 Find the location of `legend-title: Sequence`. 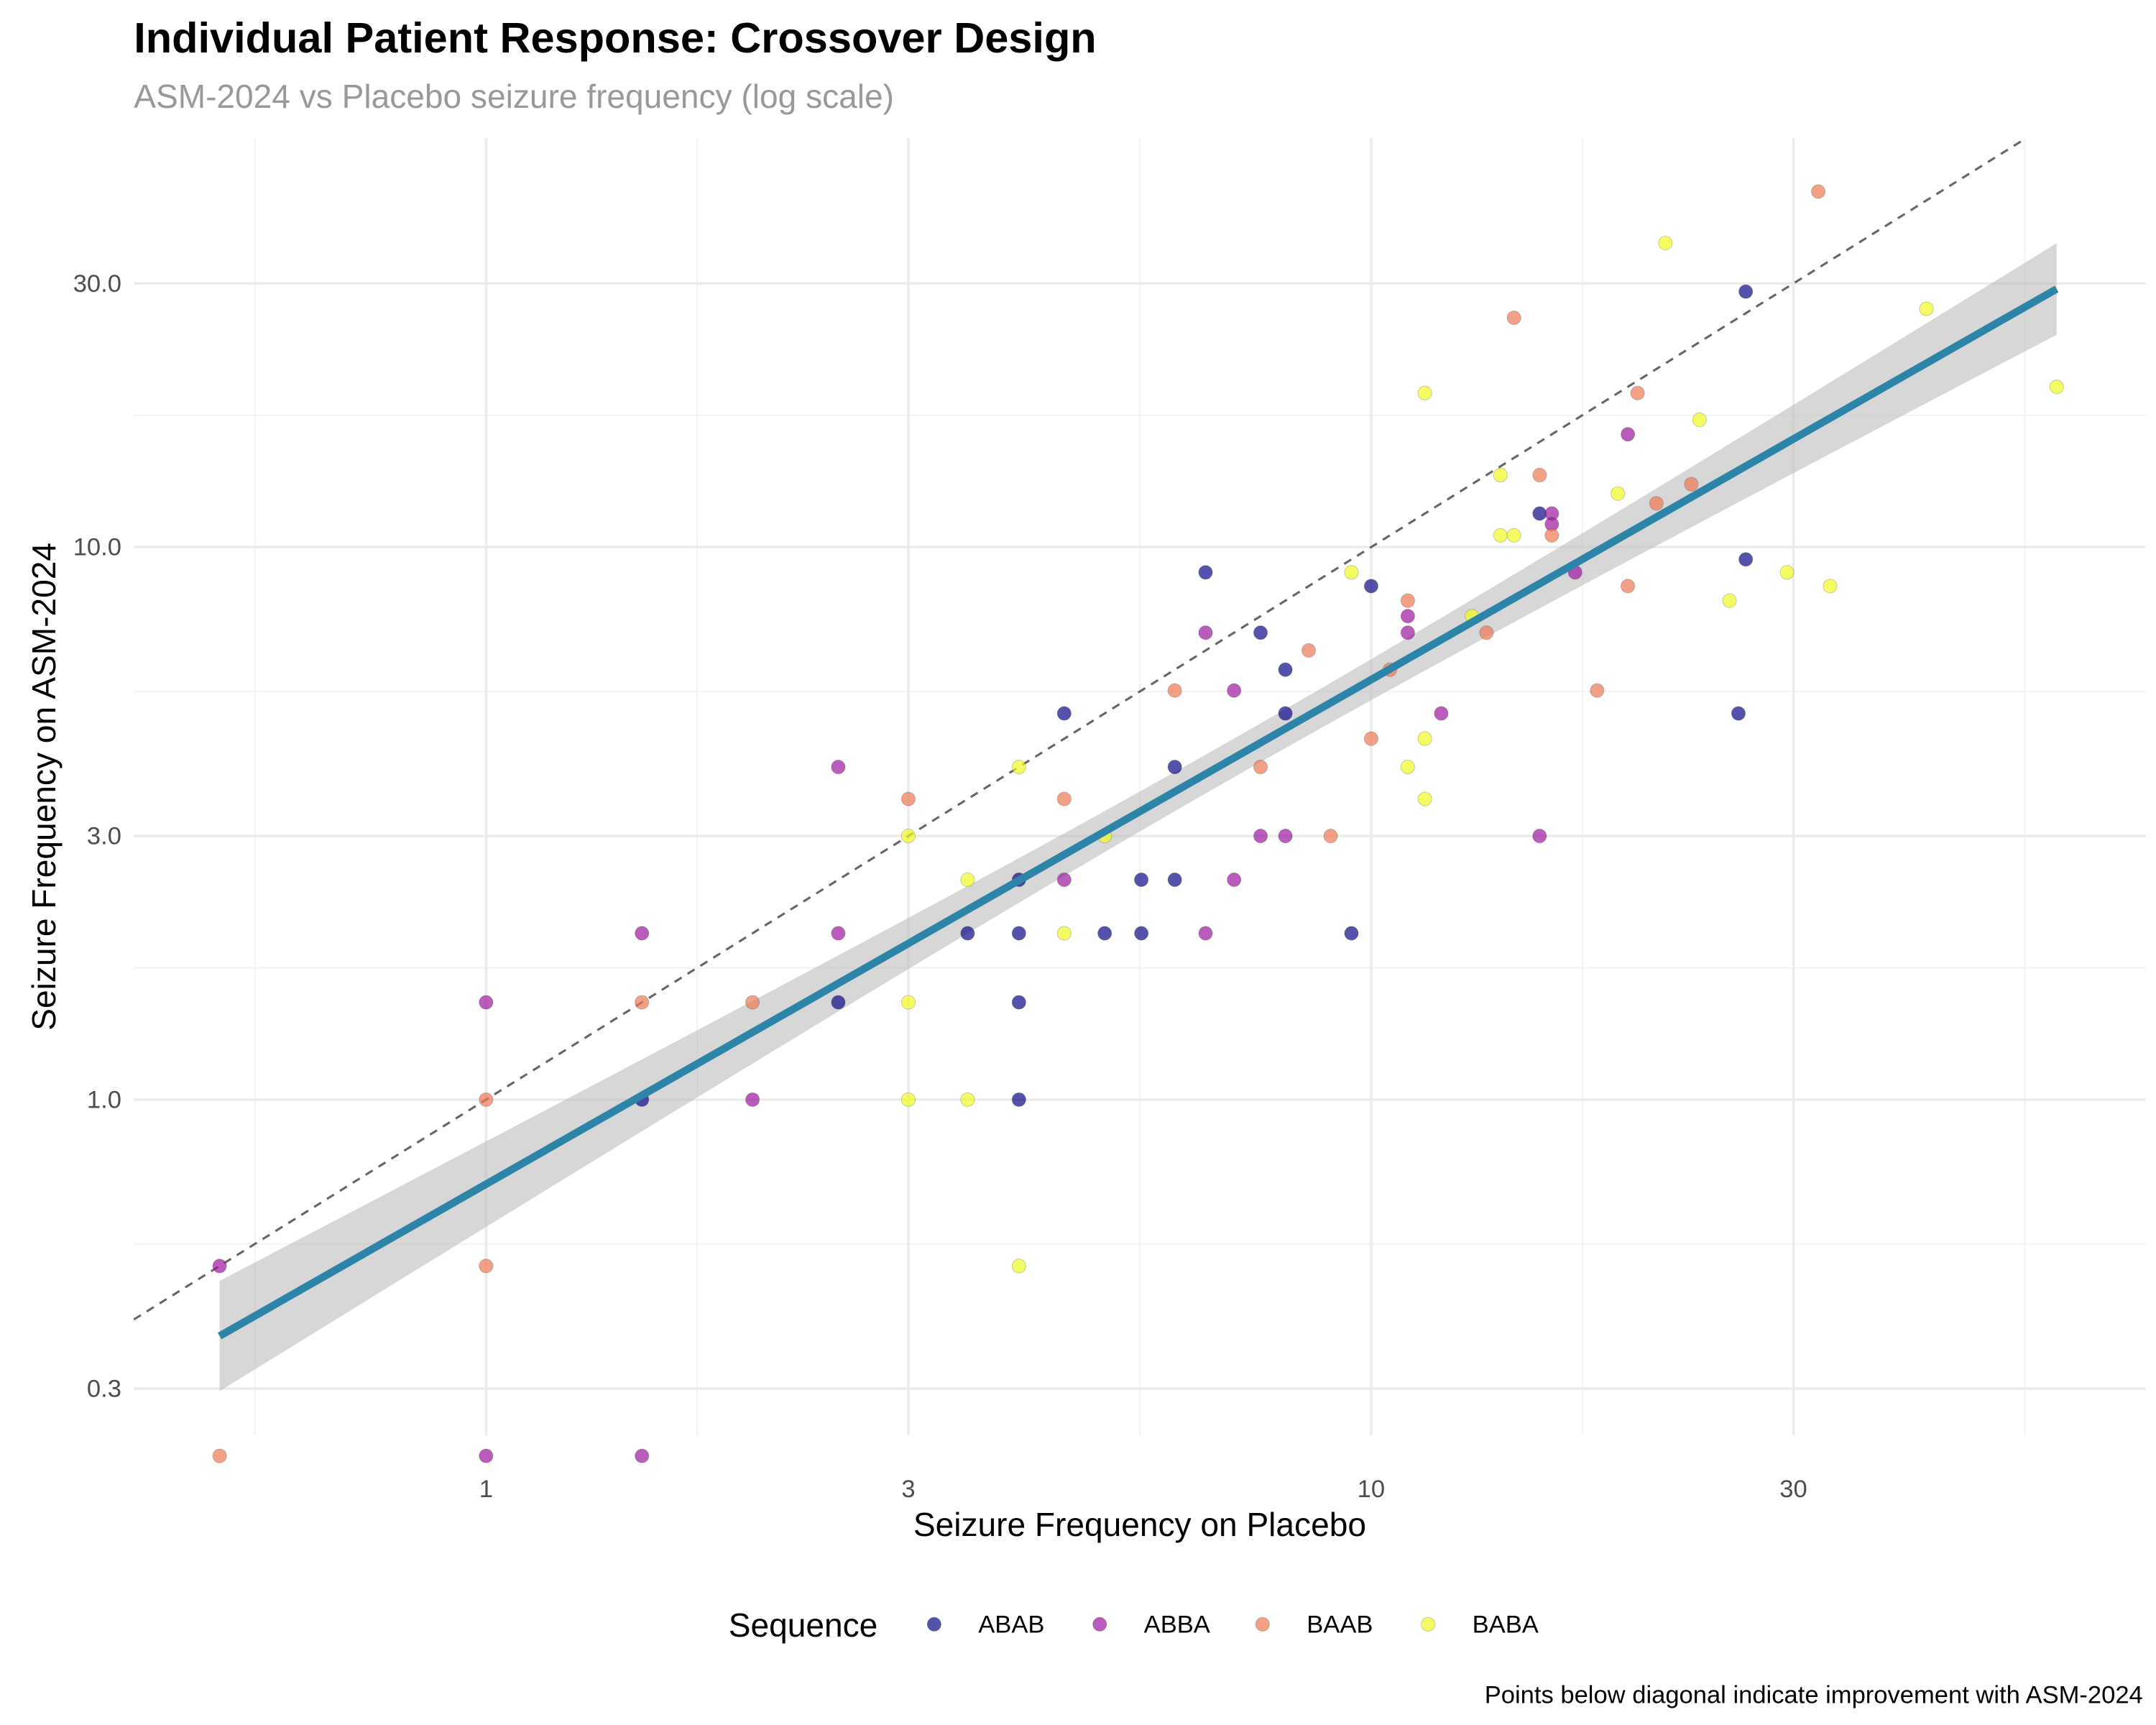

legend-title: Sequence is located at coordinates (804, 1625).